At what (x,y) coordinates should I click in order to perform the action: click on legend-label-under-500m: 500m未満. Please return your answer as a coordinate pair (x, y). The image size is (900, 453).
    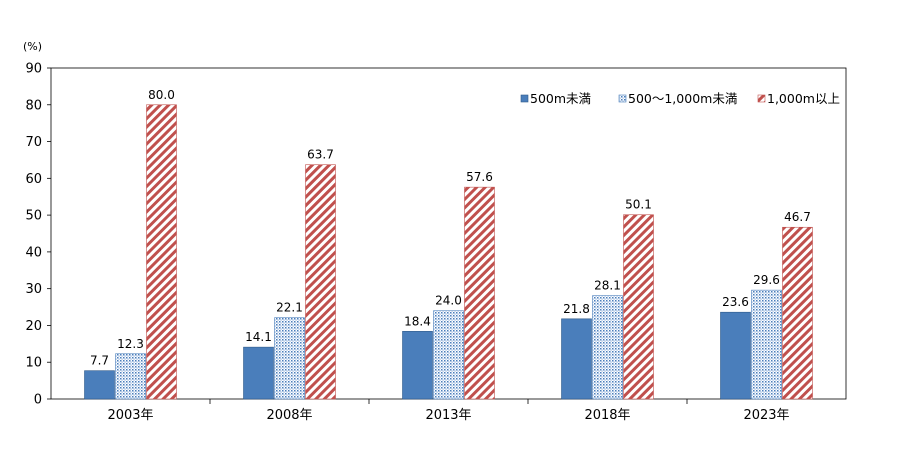
    Looking at the image, I should click on (560, 98).